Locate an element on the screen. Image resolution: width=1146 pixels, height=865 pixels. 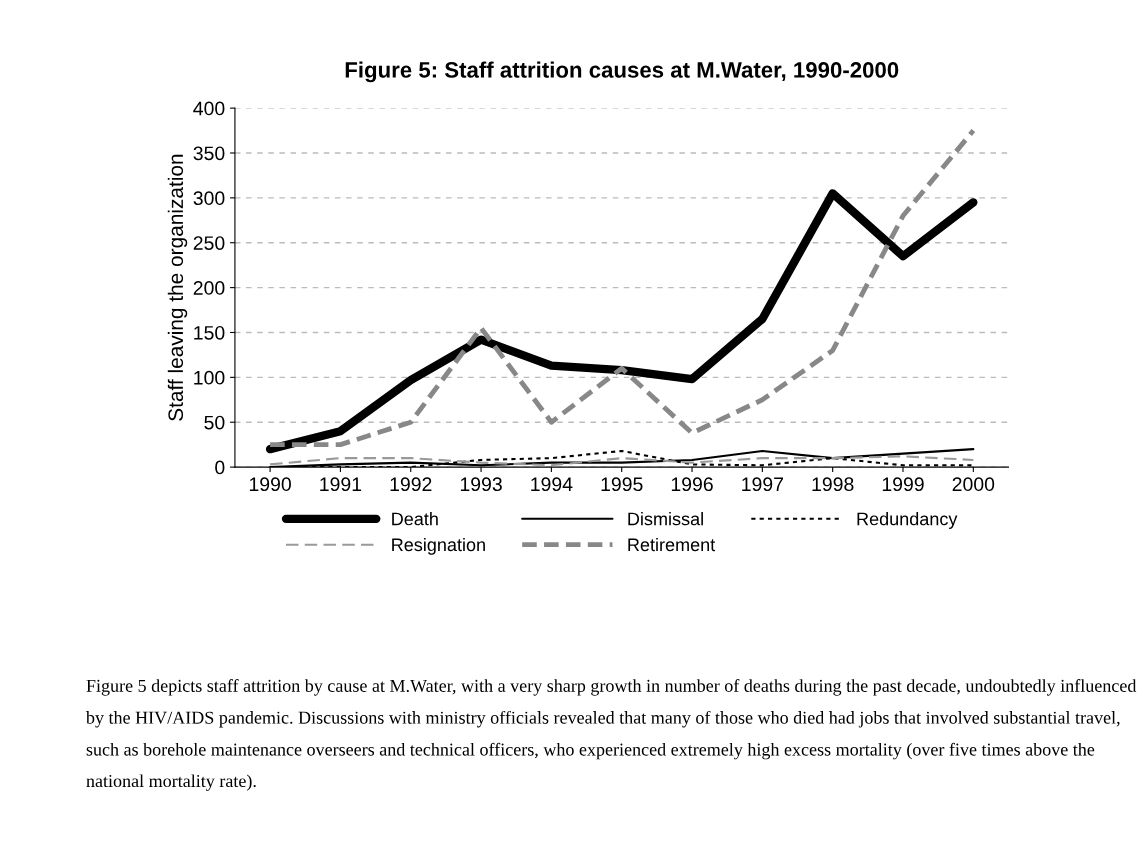
y-tick-label: 0 is located at coordinates (220, 467).